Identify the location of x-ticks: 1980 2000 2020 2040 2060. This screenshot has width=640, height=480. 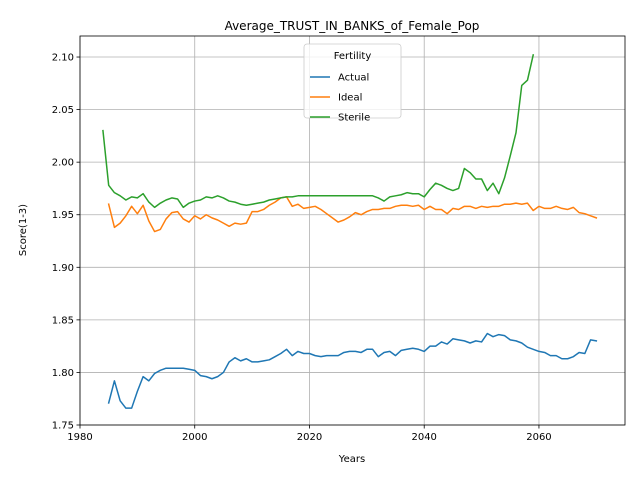
(309, 434).